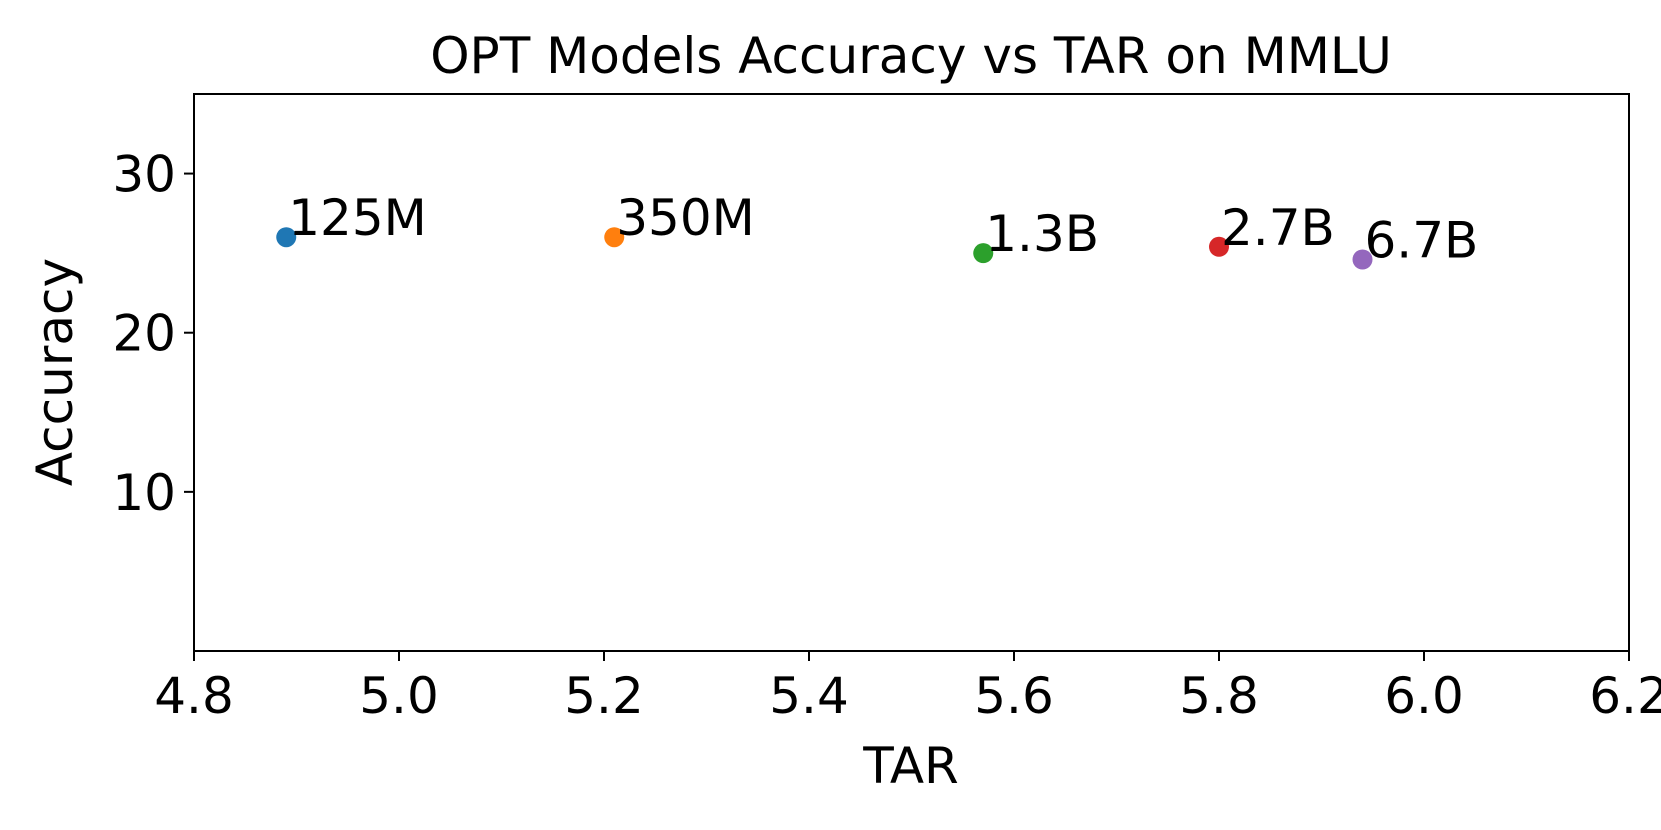 The height and width of the screenshot is (830, 1661). Describe the element at coordinates (1219, 696) in the screenshot. I see `x-tick-label: 5.8` at that location.